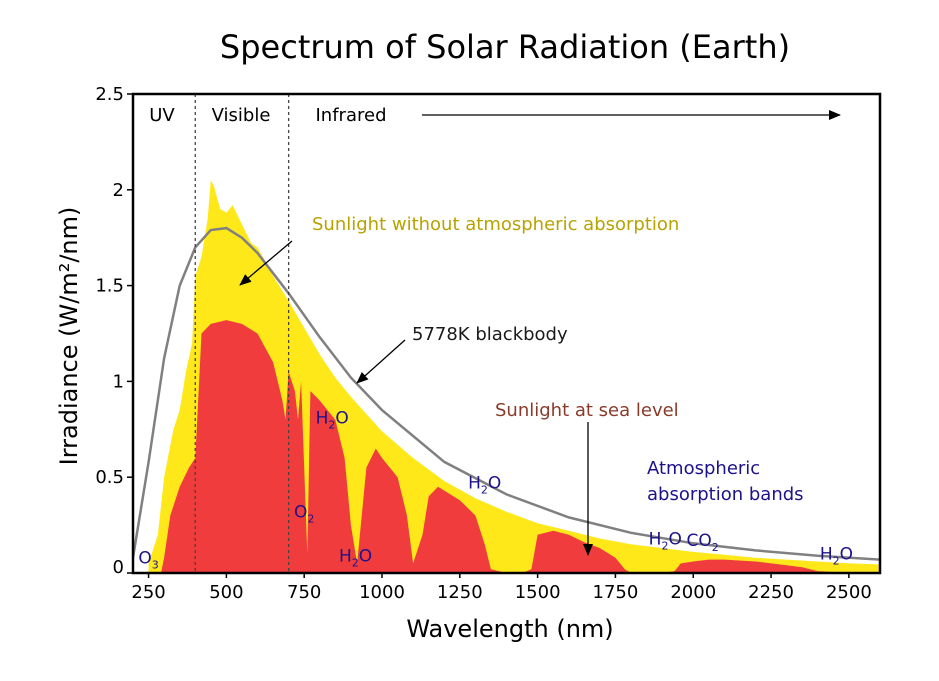  I want to click on x-tick-label: 250, so click(148, 592).